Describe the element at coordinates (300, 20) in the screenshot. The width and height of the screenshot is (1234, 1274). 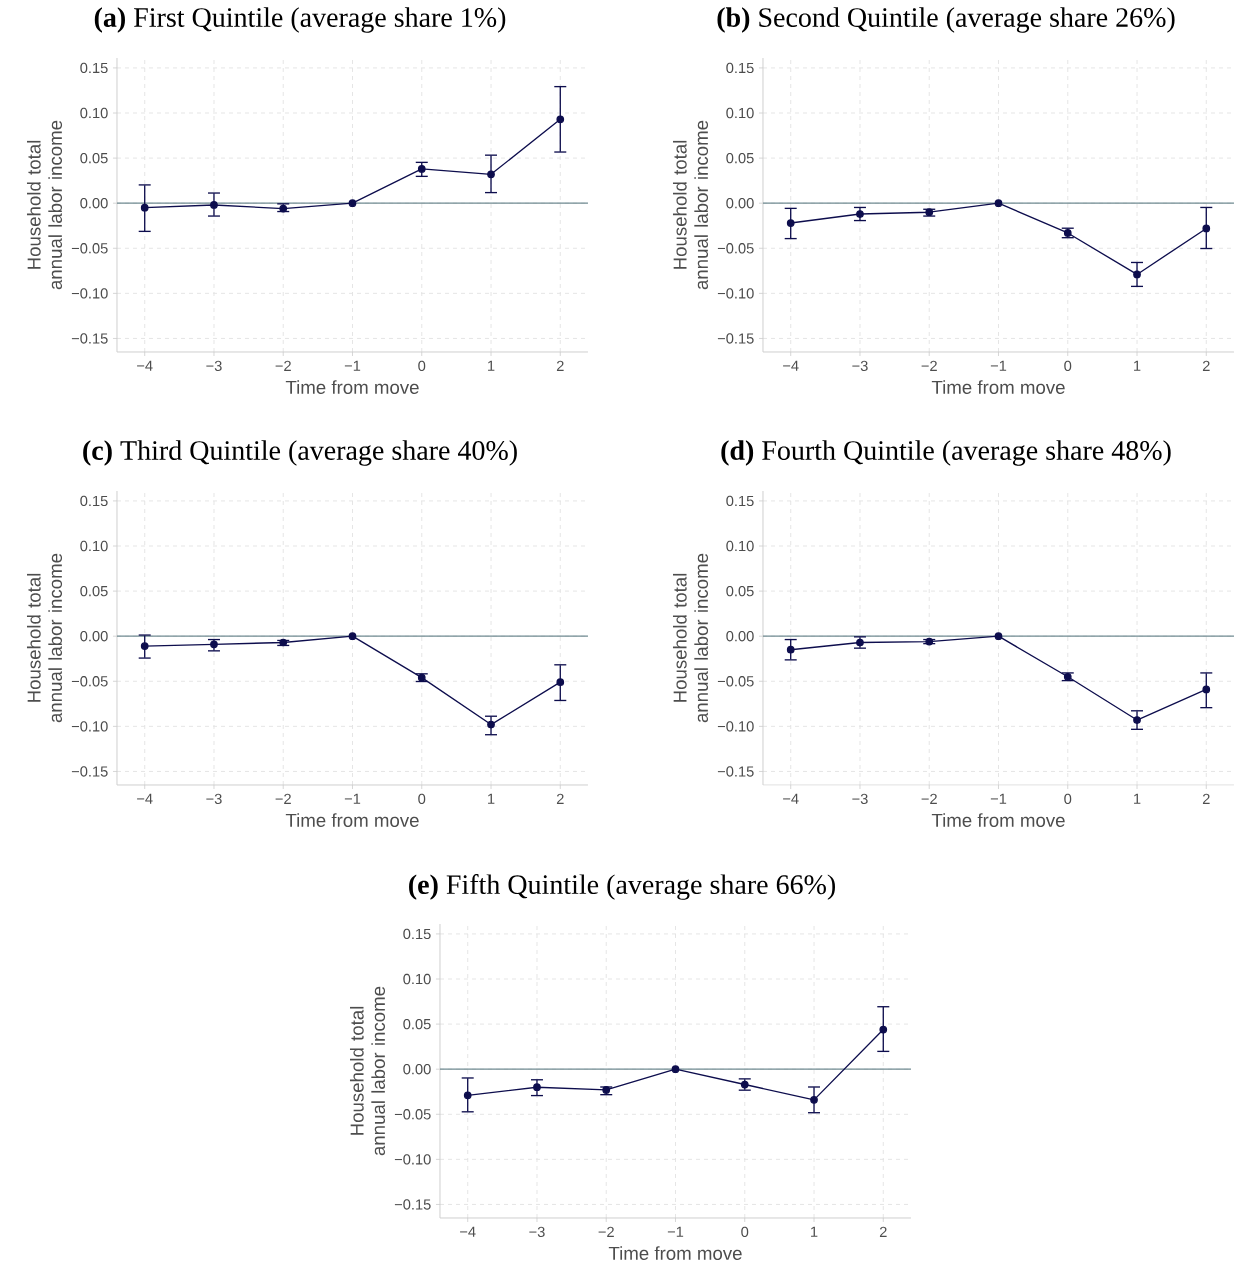
I see `chart-title: (a) First Quintile (average share 1%)` at that location.